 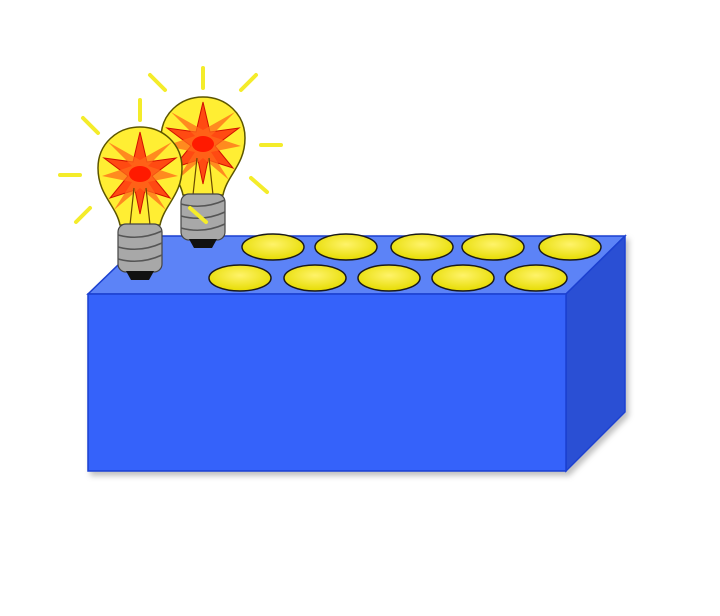 What do you see at coordinates (405, 262) in the screenshot?
I see `socket-holes` at bounding box center [405, 262].